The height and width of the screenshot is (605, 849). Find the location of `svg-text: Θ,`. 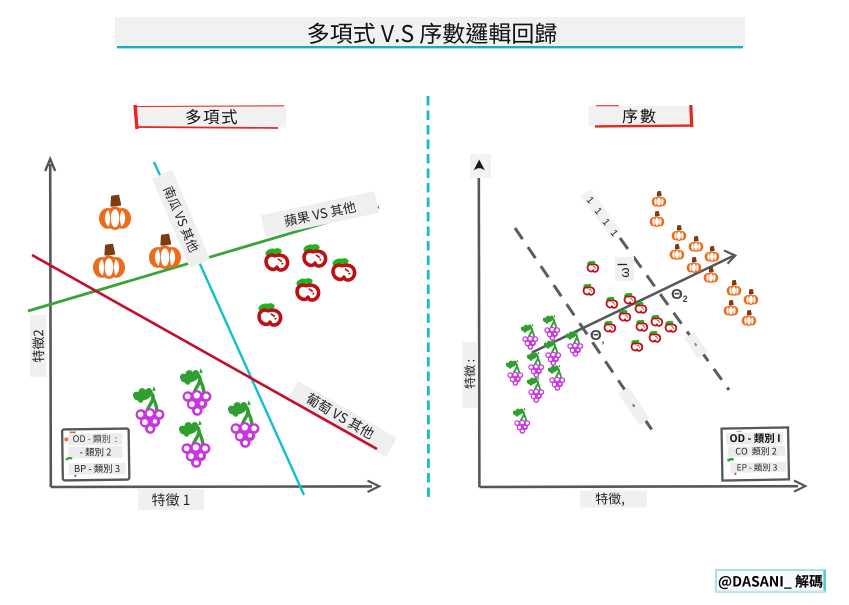

svg-text: Θ, is located at coordinates (597, 336).